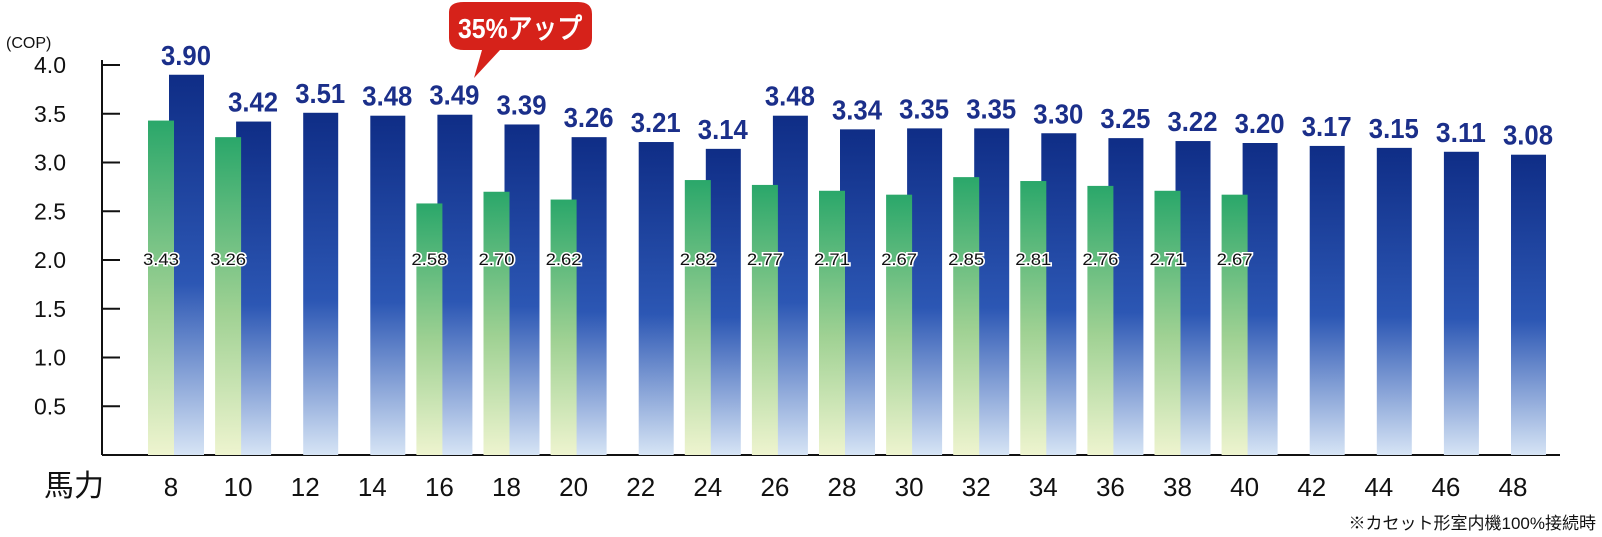 The width and height of the screenshot is (1602, 537). Describe the element at coordinates (698, 259) in the screenshot. I see `green-bar-value-label: 2.82` at that location.